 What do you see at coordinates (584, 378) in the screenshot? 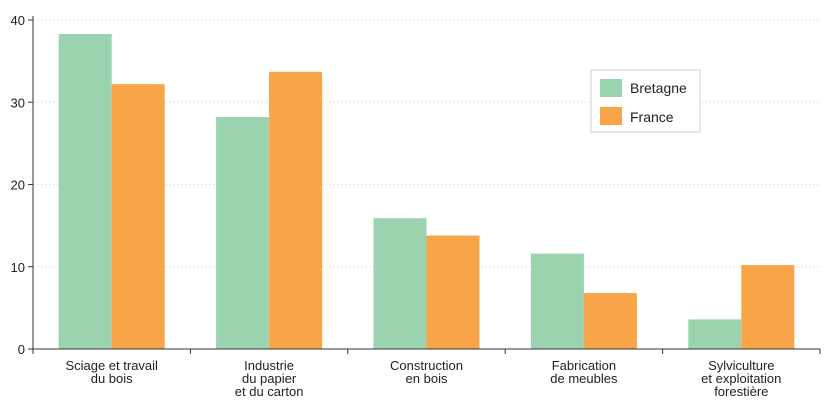
I see `category-label-line: de meubles` at bounding box center [584, 378].